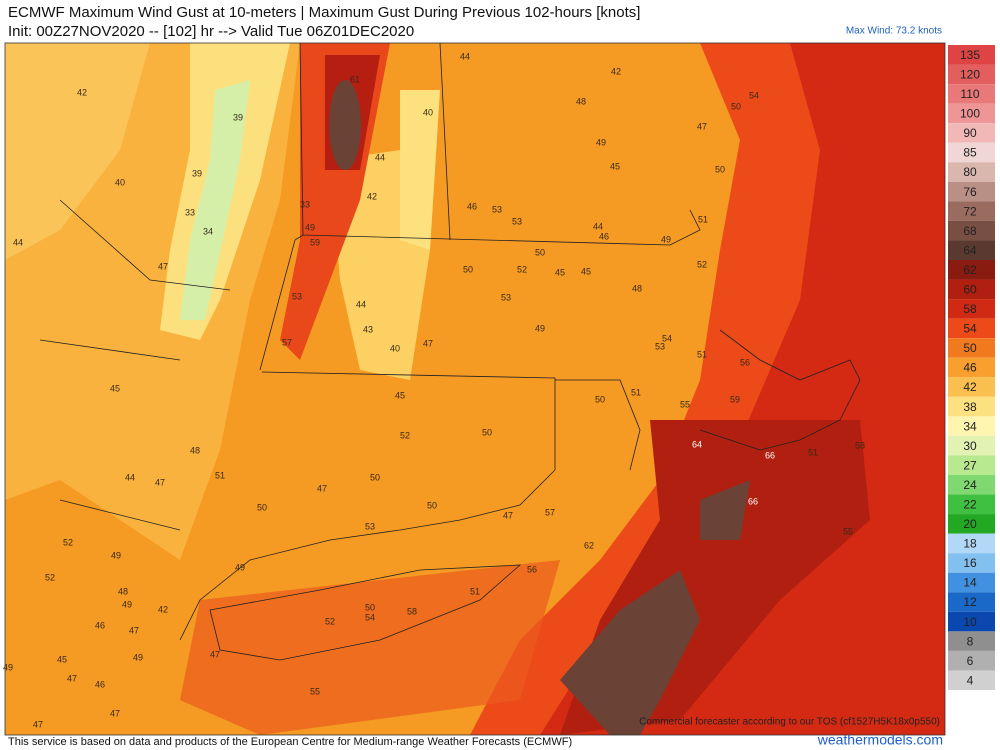 Image resolution: width=1000 pixels, height=750 pixels. I want to click on gust-label: 39, so click(238, 117).